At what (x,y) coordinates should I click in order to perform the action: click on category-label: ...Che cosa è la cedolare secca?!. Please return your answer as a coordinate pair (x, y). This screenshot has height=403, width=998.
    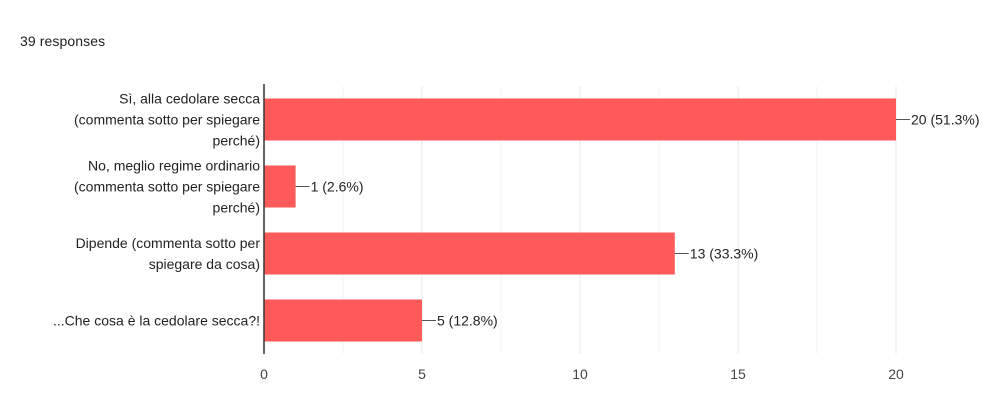
    Looking at the image, I should click on (156, 321).